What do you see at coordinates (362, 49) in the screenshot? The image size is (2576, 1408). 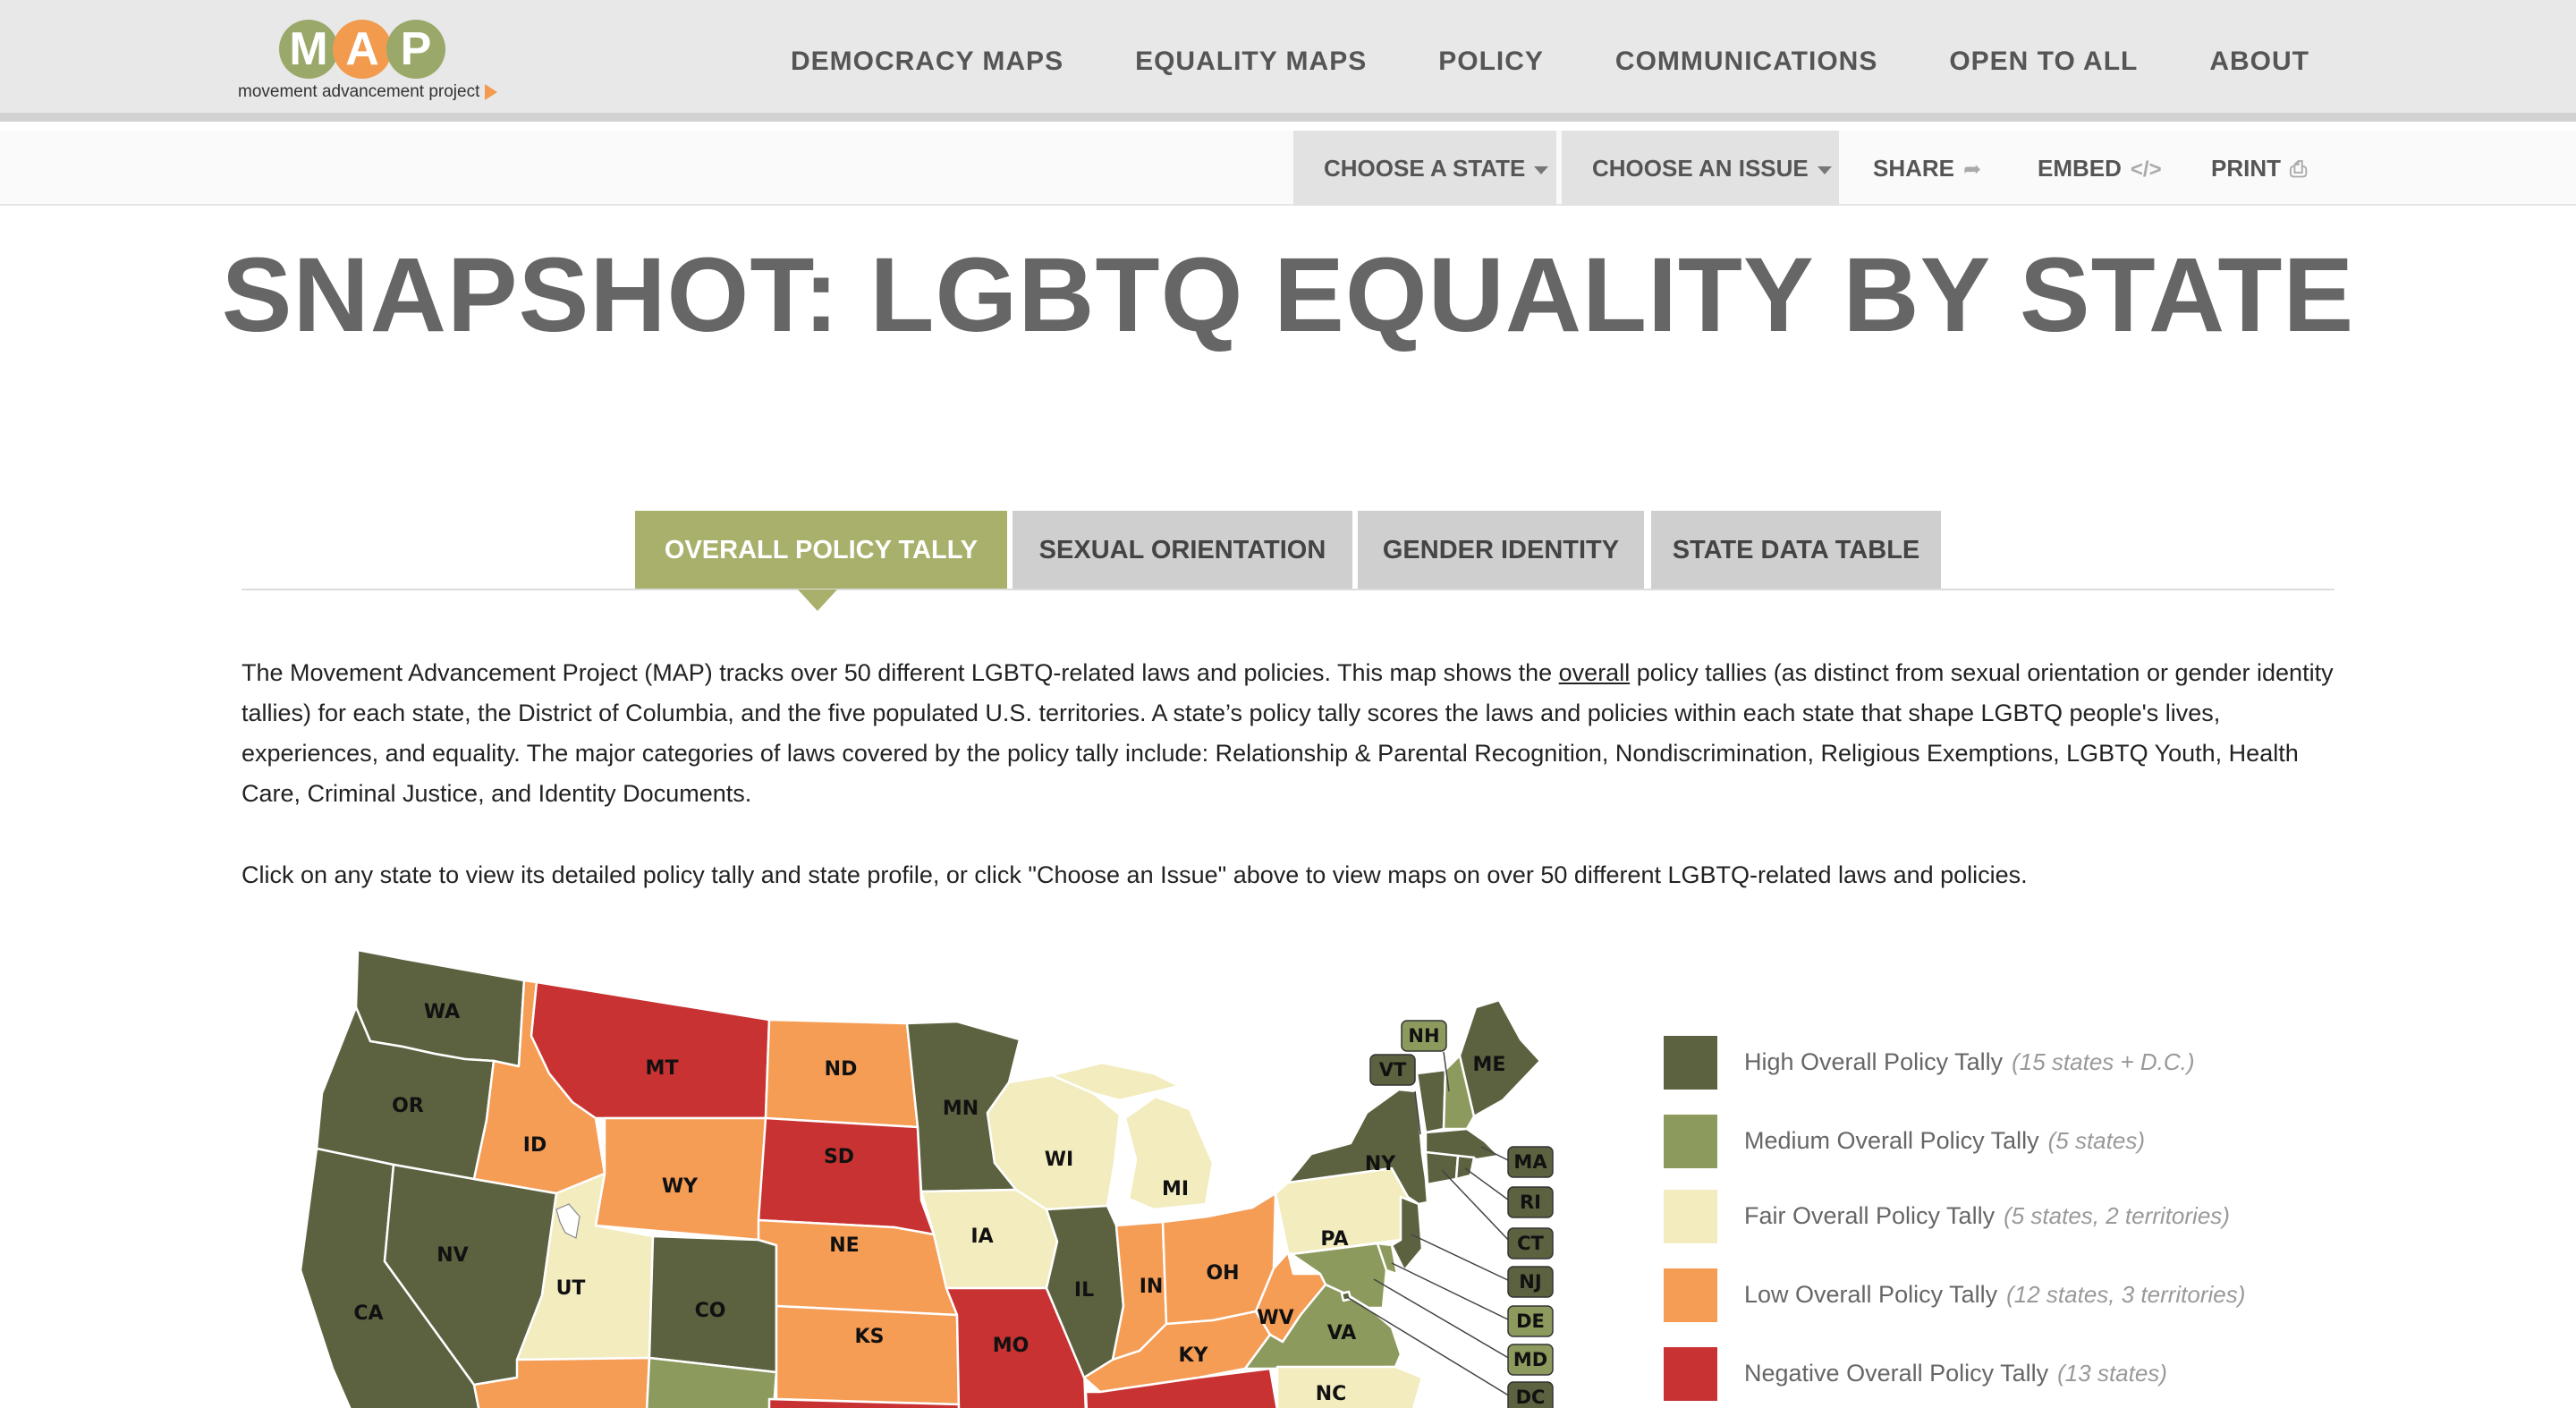 I see `logo-letters: M A P` at bounding box center [362, 49].